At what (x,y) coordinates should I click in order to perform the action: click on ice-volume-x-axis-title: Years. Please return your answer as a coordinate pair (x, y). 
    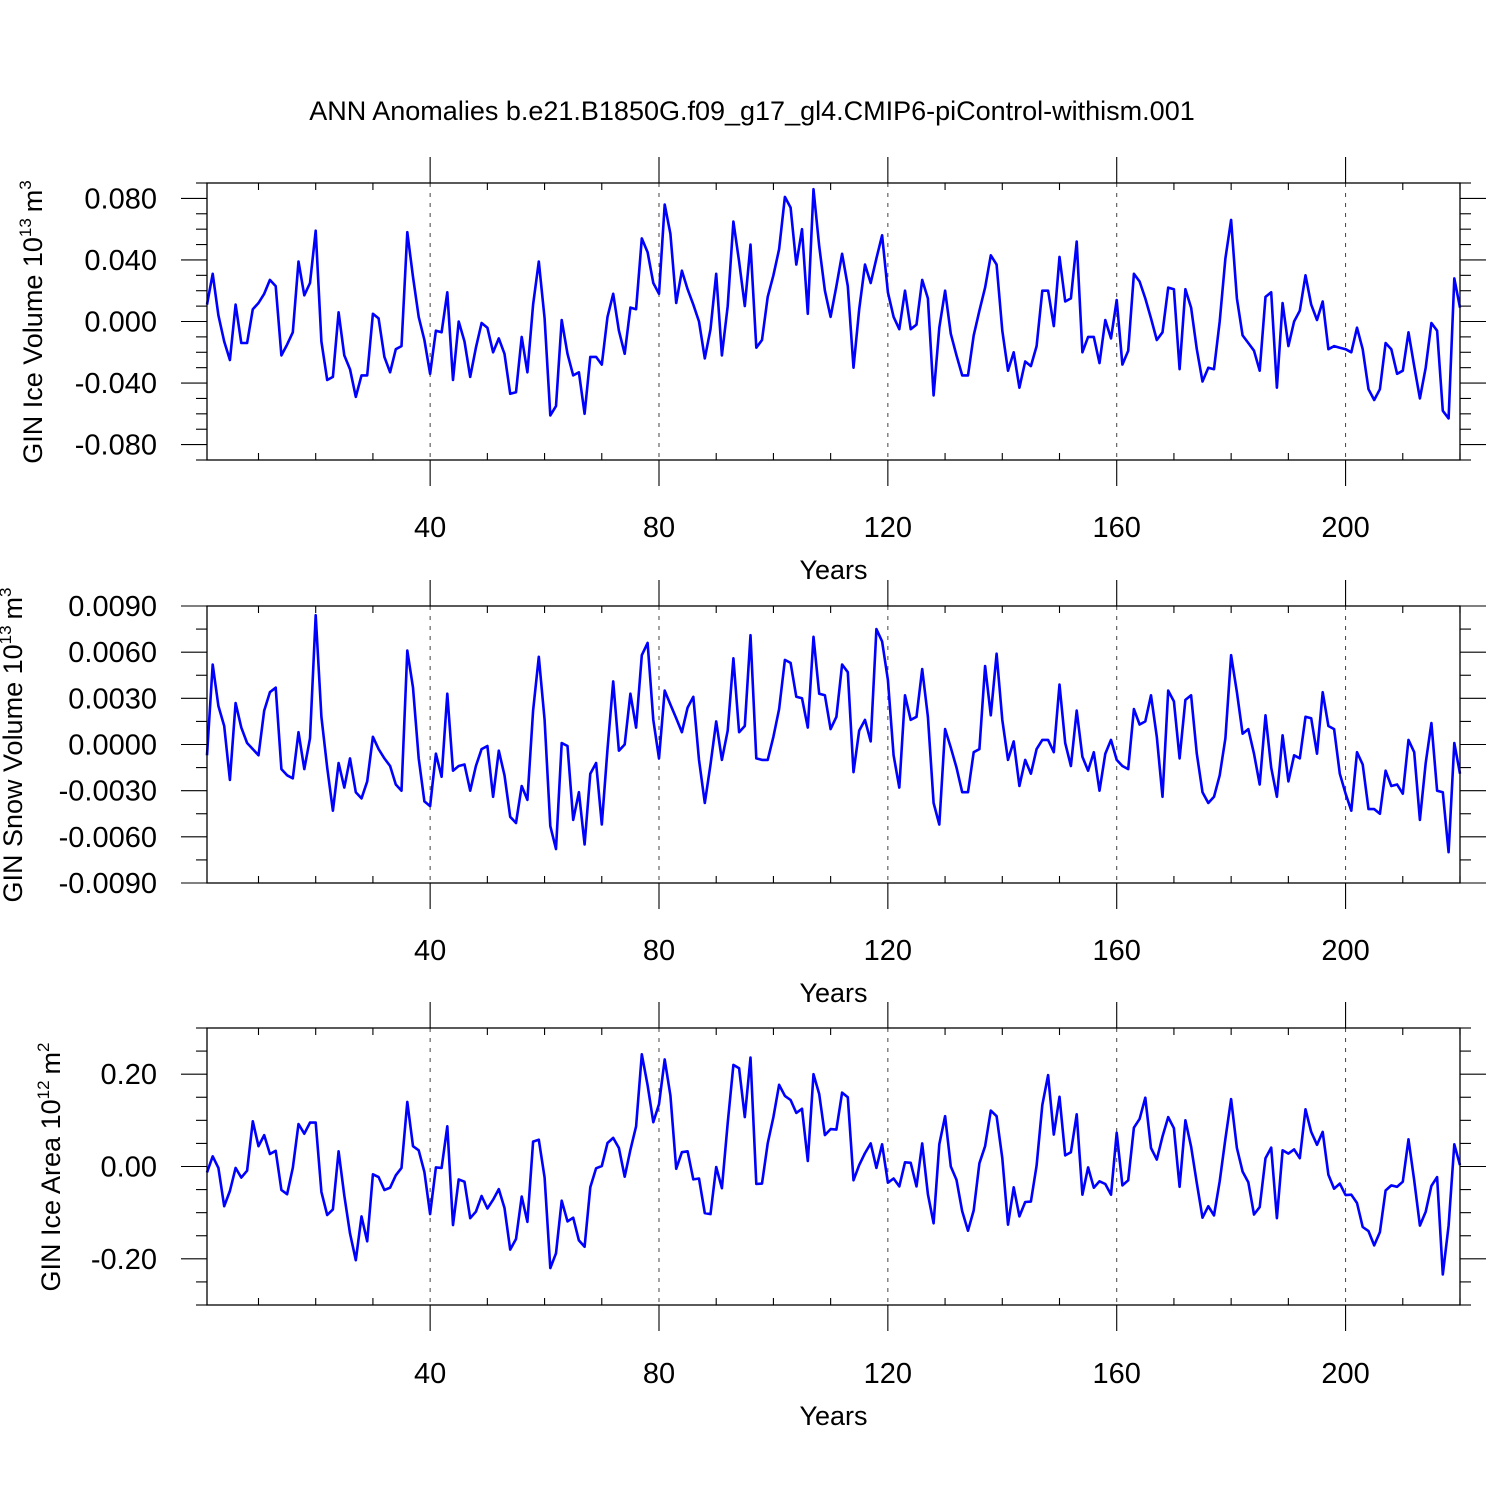
    Looking at the image, I should click on (833, 570).